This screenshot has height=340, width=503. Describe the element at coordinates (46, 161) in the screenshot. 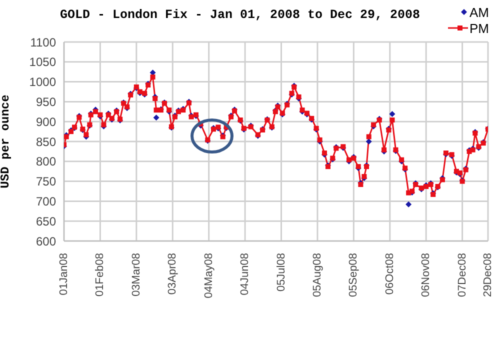

I see `y-tick-label: 800` at that location.